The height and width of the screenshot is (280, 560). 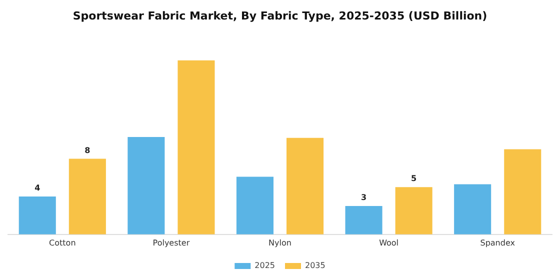 What do you see at coordinates (363, 197) in the screenshot?
I see `data-label: 3` at bounding box center [363, 197].